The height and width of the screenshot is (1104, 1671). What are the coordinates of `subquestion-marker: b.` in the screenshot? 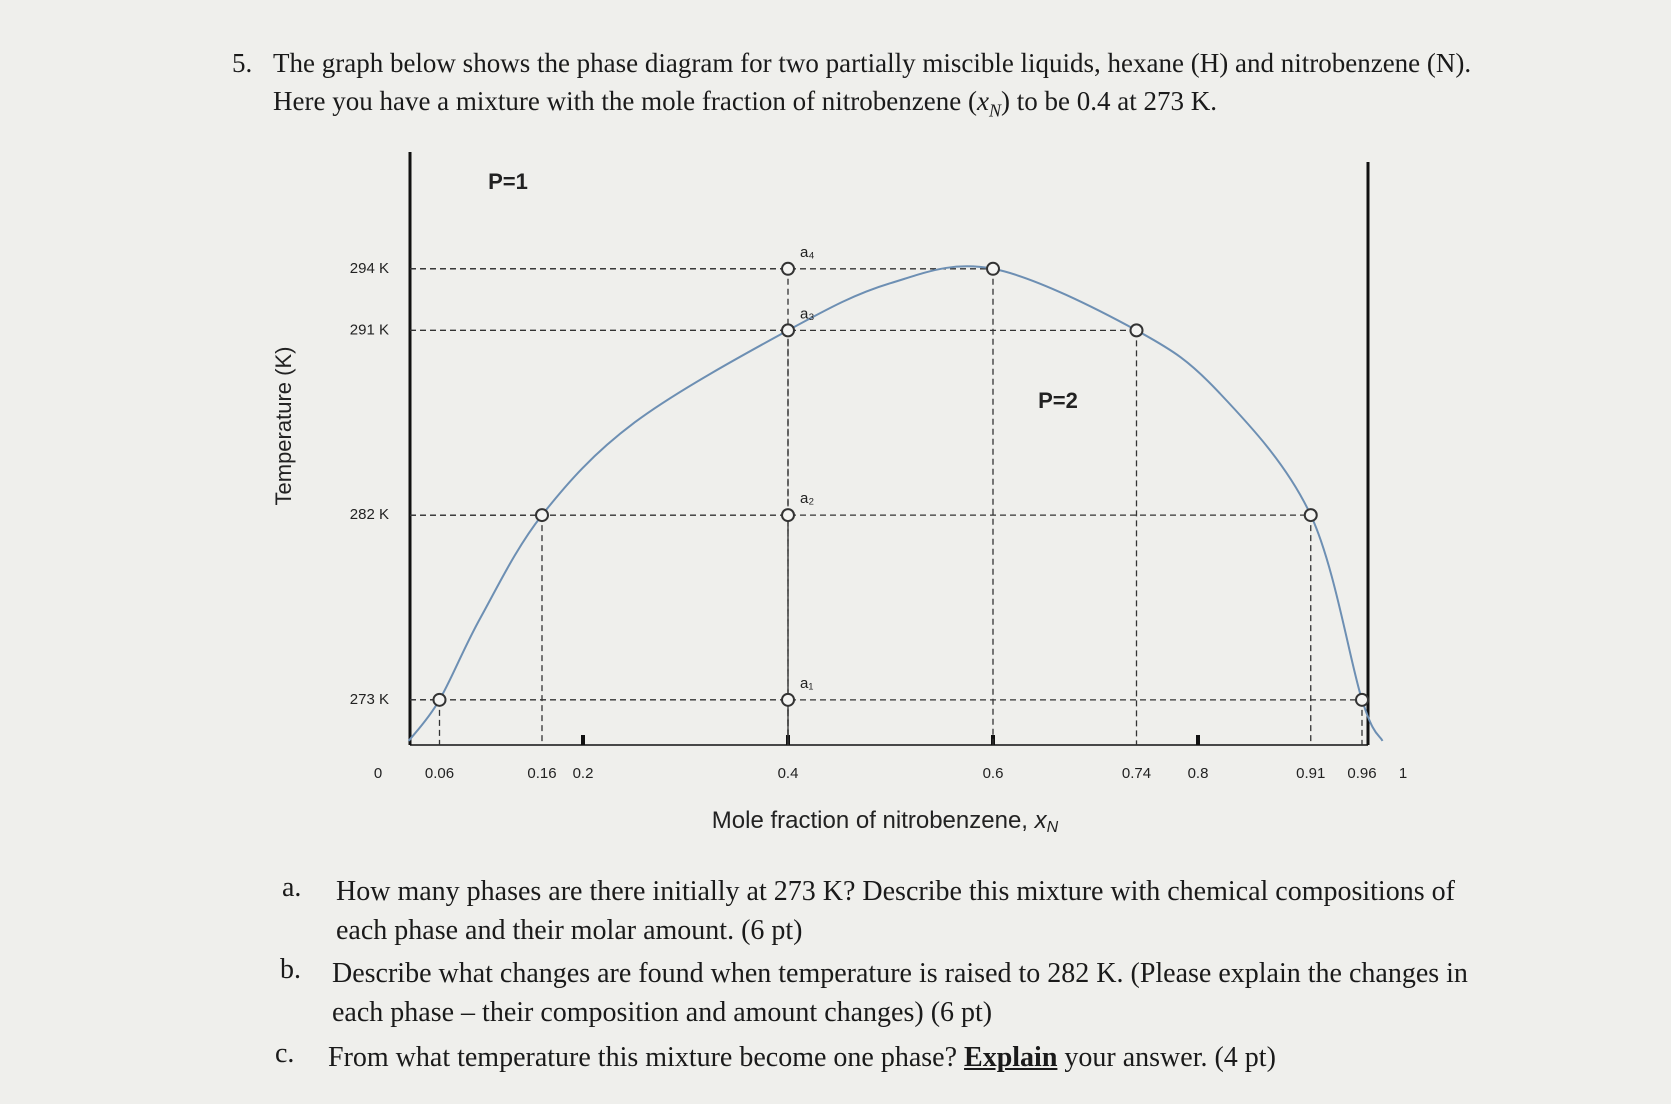 It's located at (290, 969).